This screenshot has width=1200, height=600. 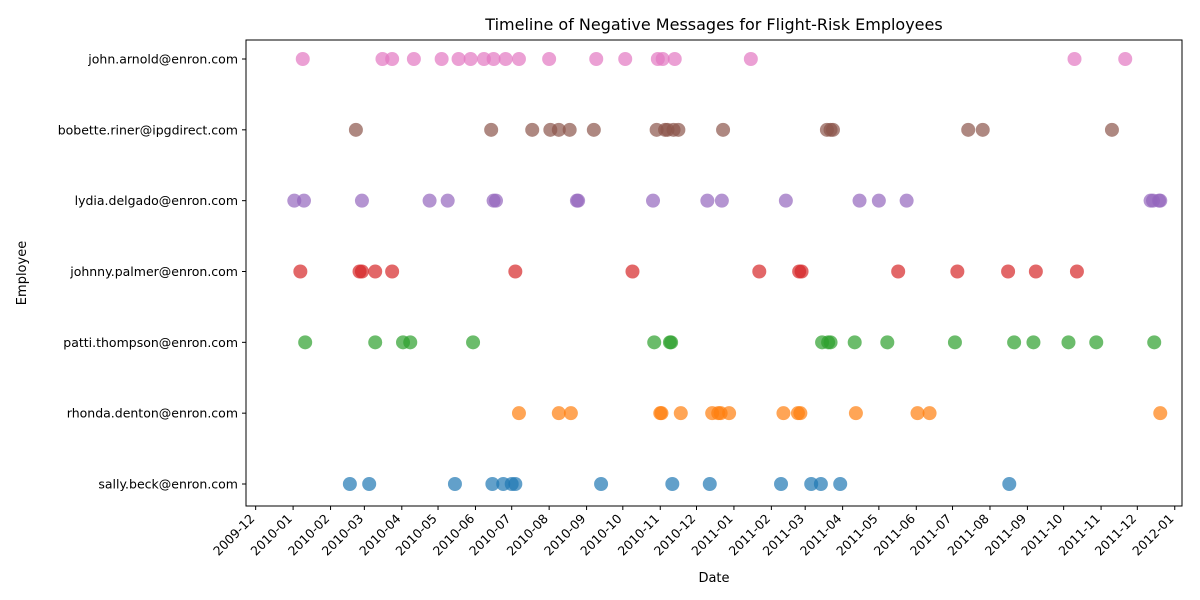 What do you see at coordinates (152, 413) in the screenshot?
I see `y-tick-label: rhonda.denton@enron.com` at bounding box center [152, 413].